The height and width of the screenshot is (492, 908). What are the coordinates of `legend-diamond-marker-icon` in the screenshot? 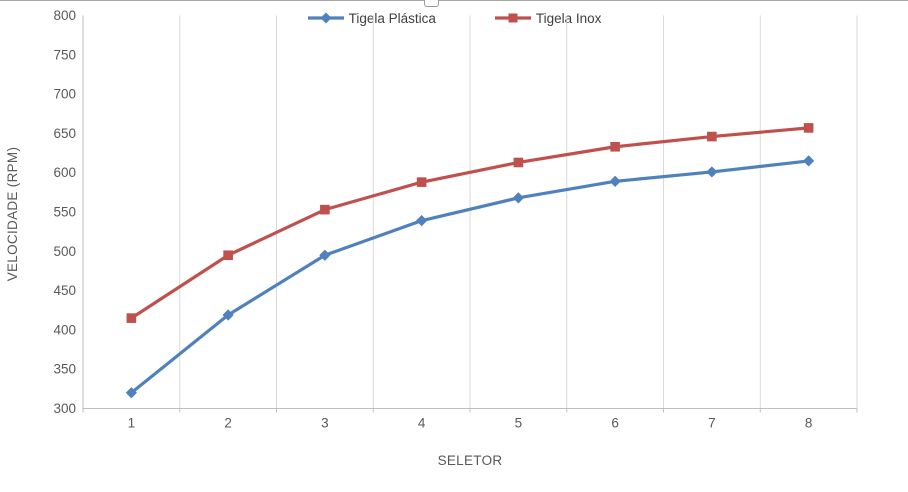 It's located at (325, 18).